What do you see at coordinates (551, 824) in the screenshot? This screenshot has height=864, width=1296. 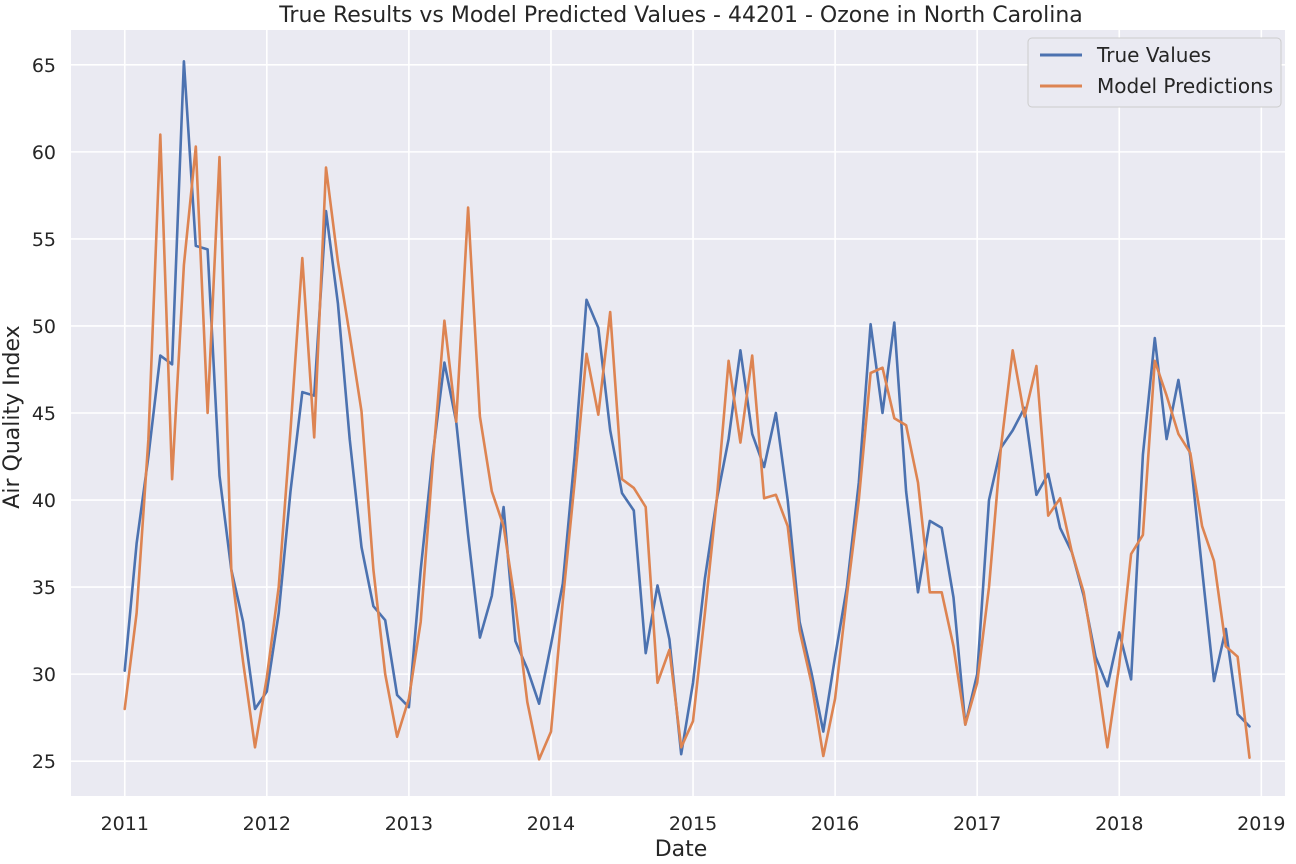 I see `x-tick-label: 2014` at bounding box center [551, 824].